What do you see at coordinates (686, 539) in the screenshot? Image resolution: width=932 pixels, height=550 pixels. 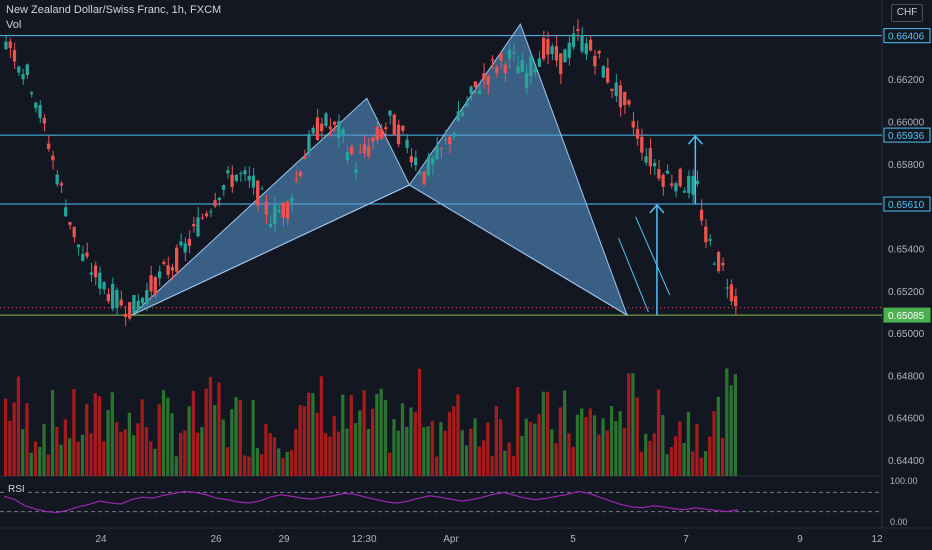 I see `time-tick-label: 7` at bounding box center [686, 539].